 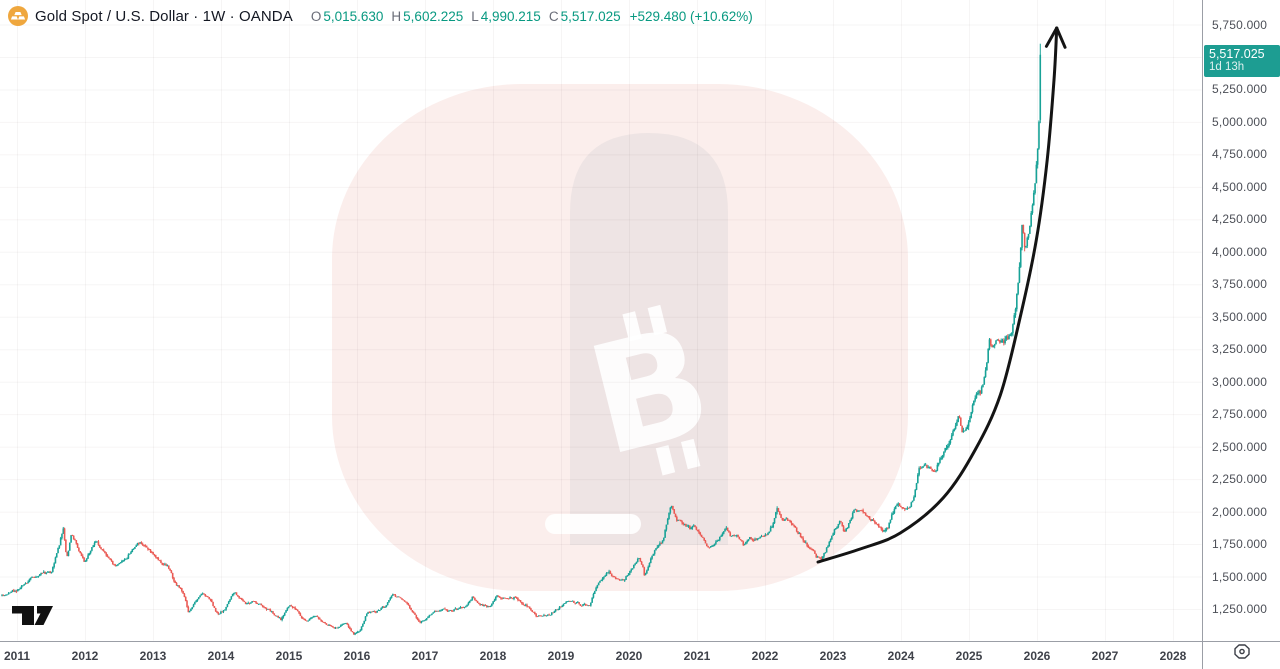 What do you see at coordinates (691, 16) in the screenshot?
I see `change-value: +529.480 (+10.62%)` at bounding box center [691, 16].